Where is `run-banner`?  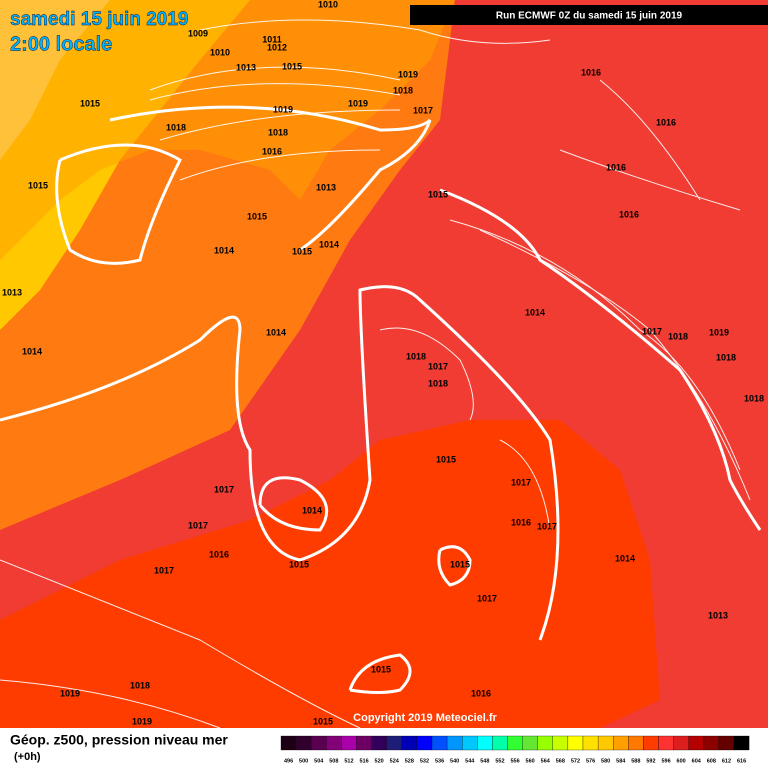
run-banner is located at coordinates (589, 15).